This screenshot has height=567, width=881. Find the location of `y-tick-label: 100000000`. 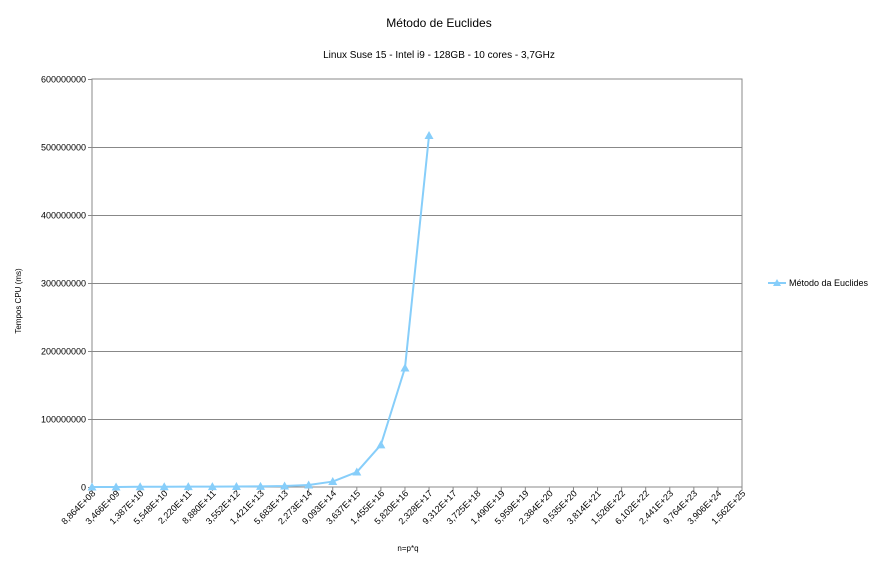

y-tick-label: 100000000 is located at coordinates (63, 420).